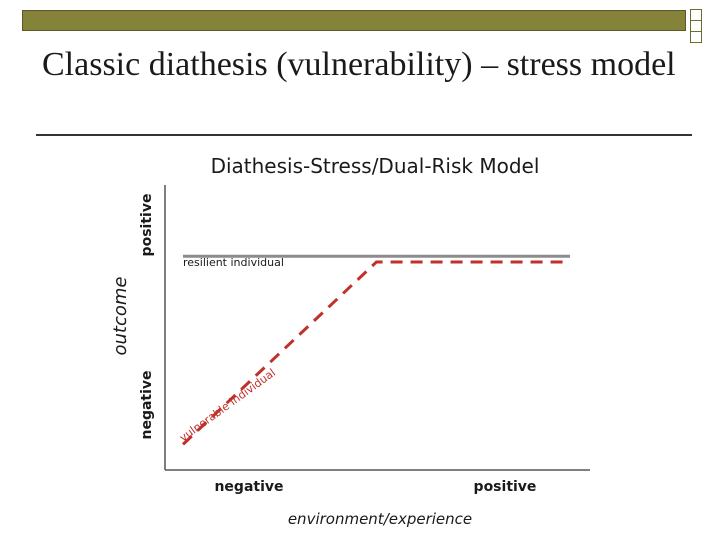 Image resolution: width=720 pixels, height=540 pixels. I want to click on chart-title: Diathesis-Stress/Dual-Risk Model, so click(375, 166).